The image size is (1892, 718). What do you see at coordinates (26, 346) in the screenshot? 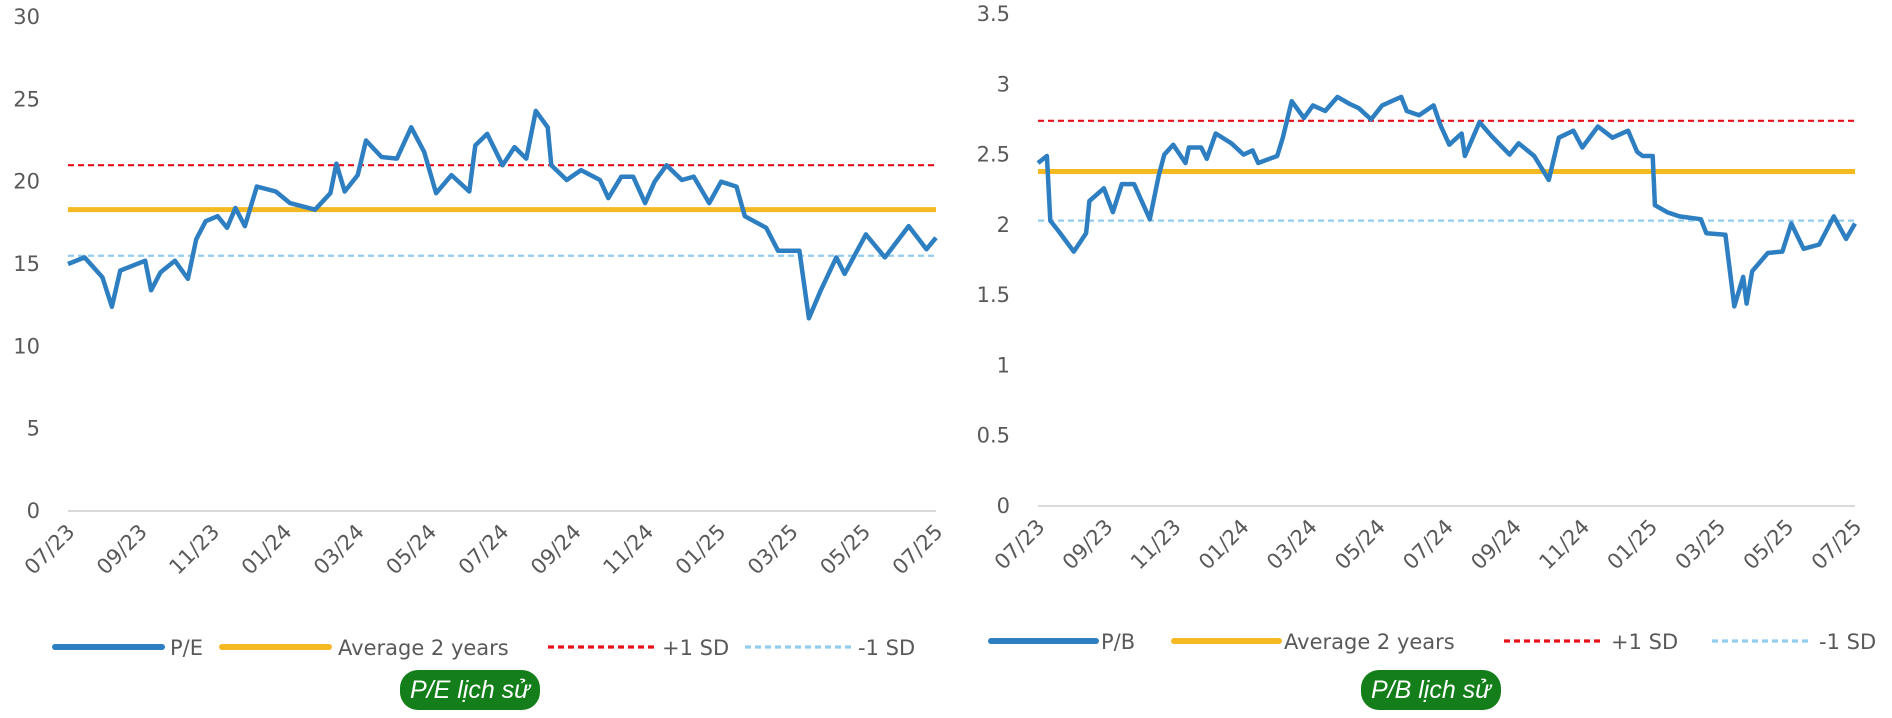
I see `y-tick-label: 10` at bounding box center [26, 346].